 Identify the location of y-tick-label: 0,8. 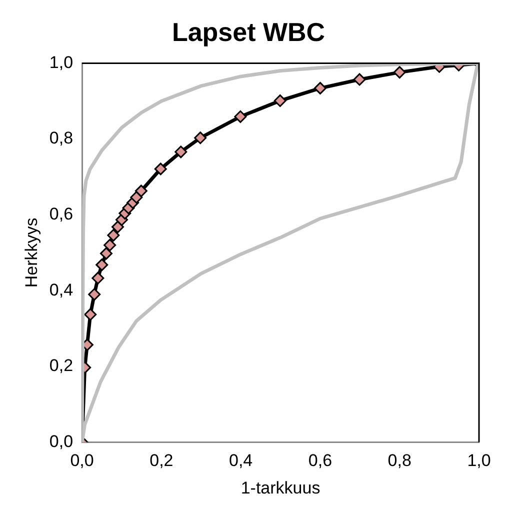
(61, 138).